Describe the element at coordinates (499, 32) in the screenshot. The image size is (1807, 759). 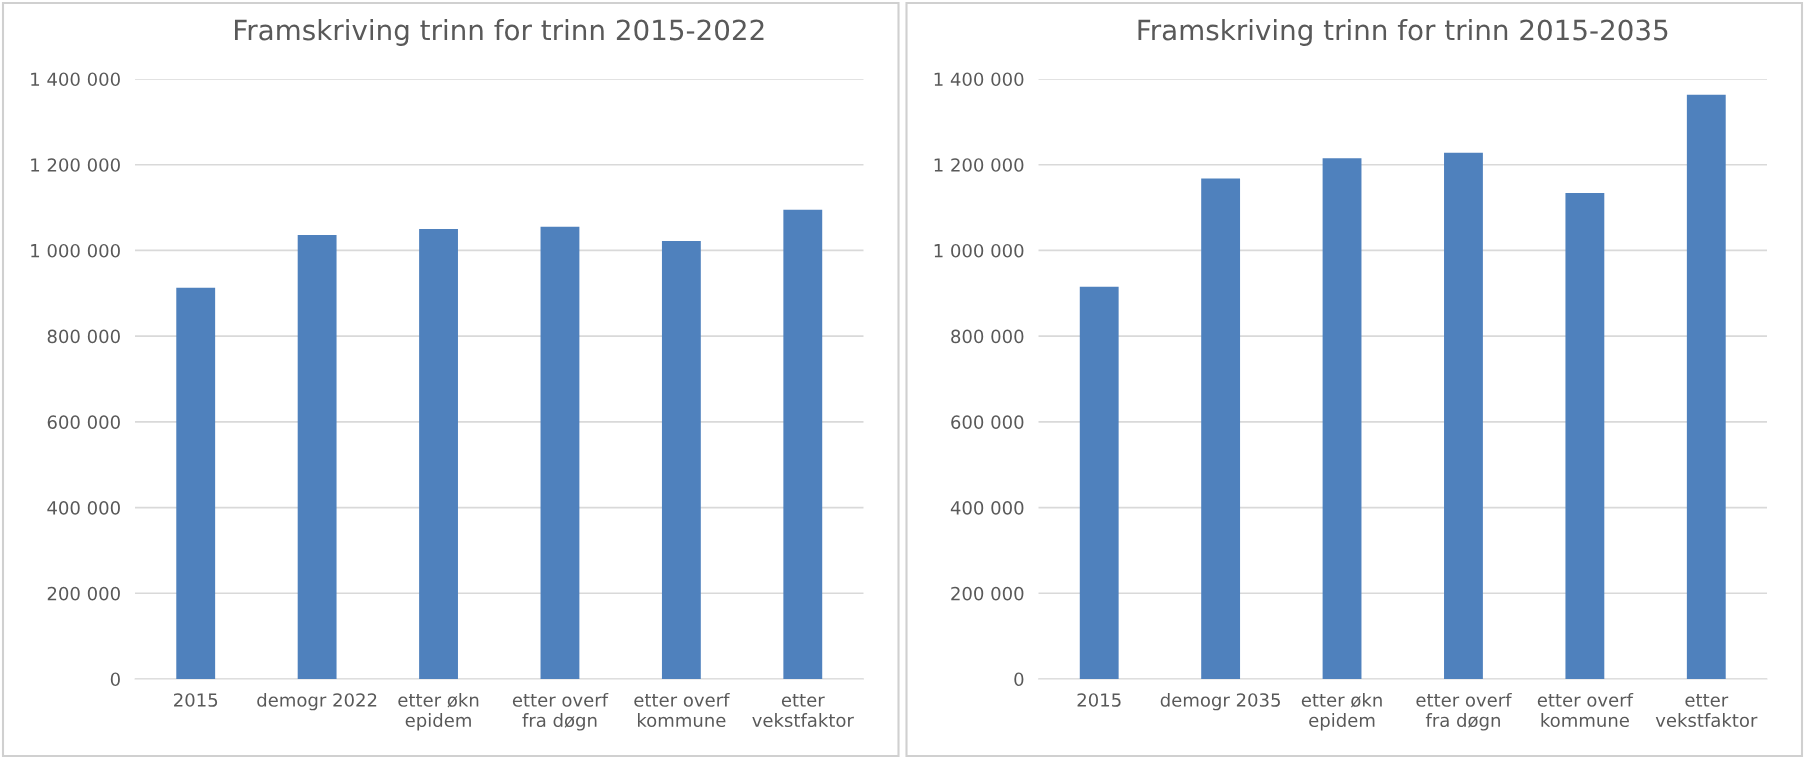
I see `chart-title: Framskriving trinn for trinn 2015-2022` at that location.